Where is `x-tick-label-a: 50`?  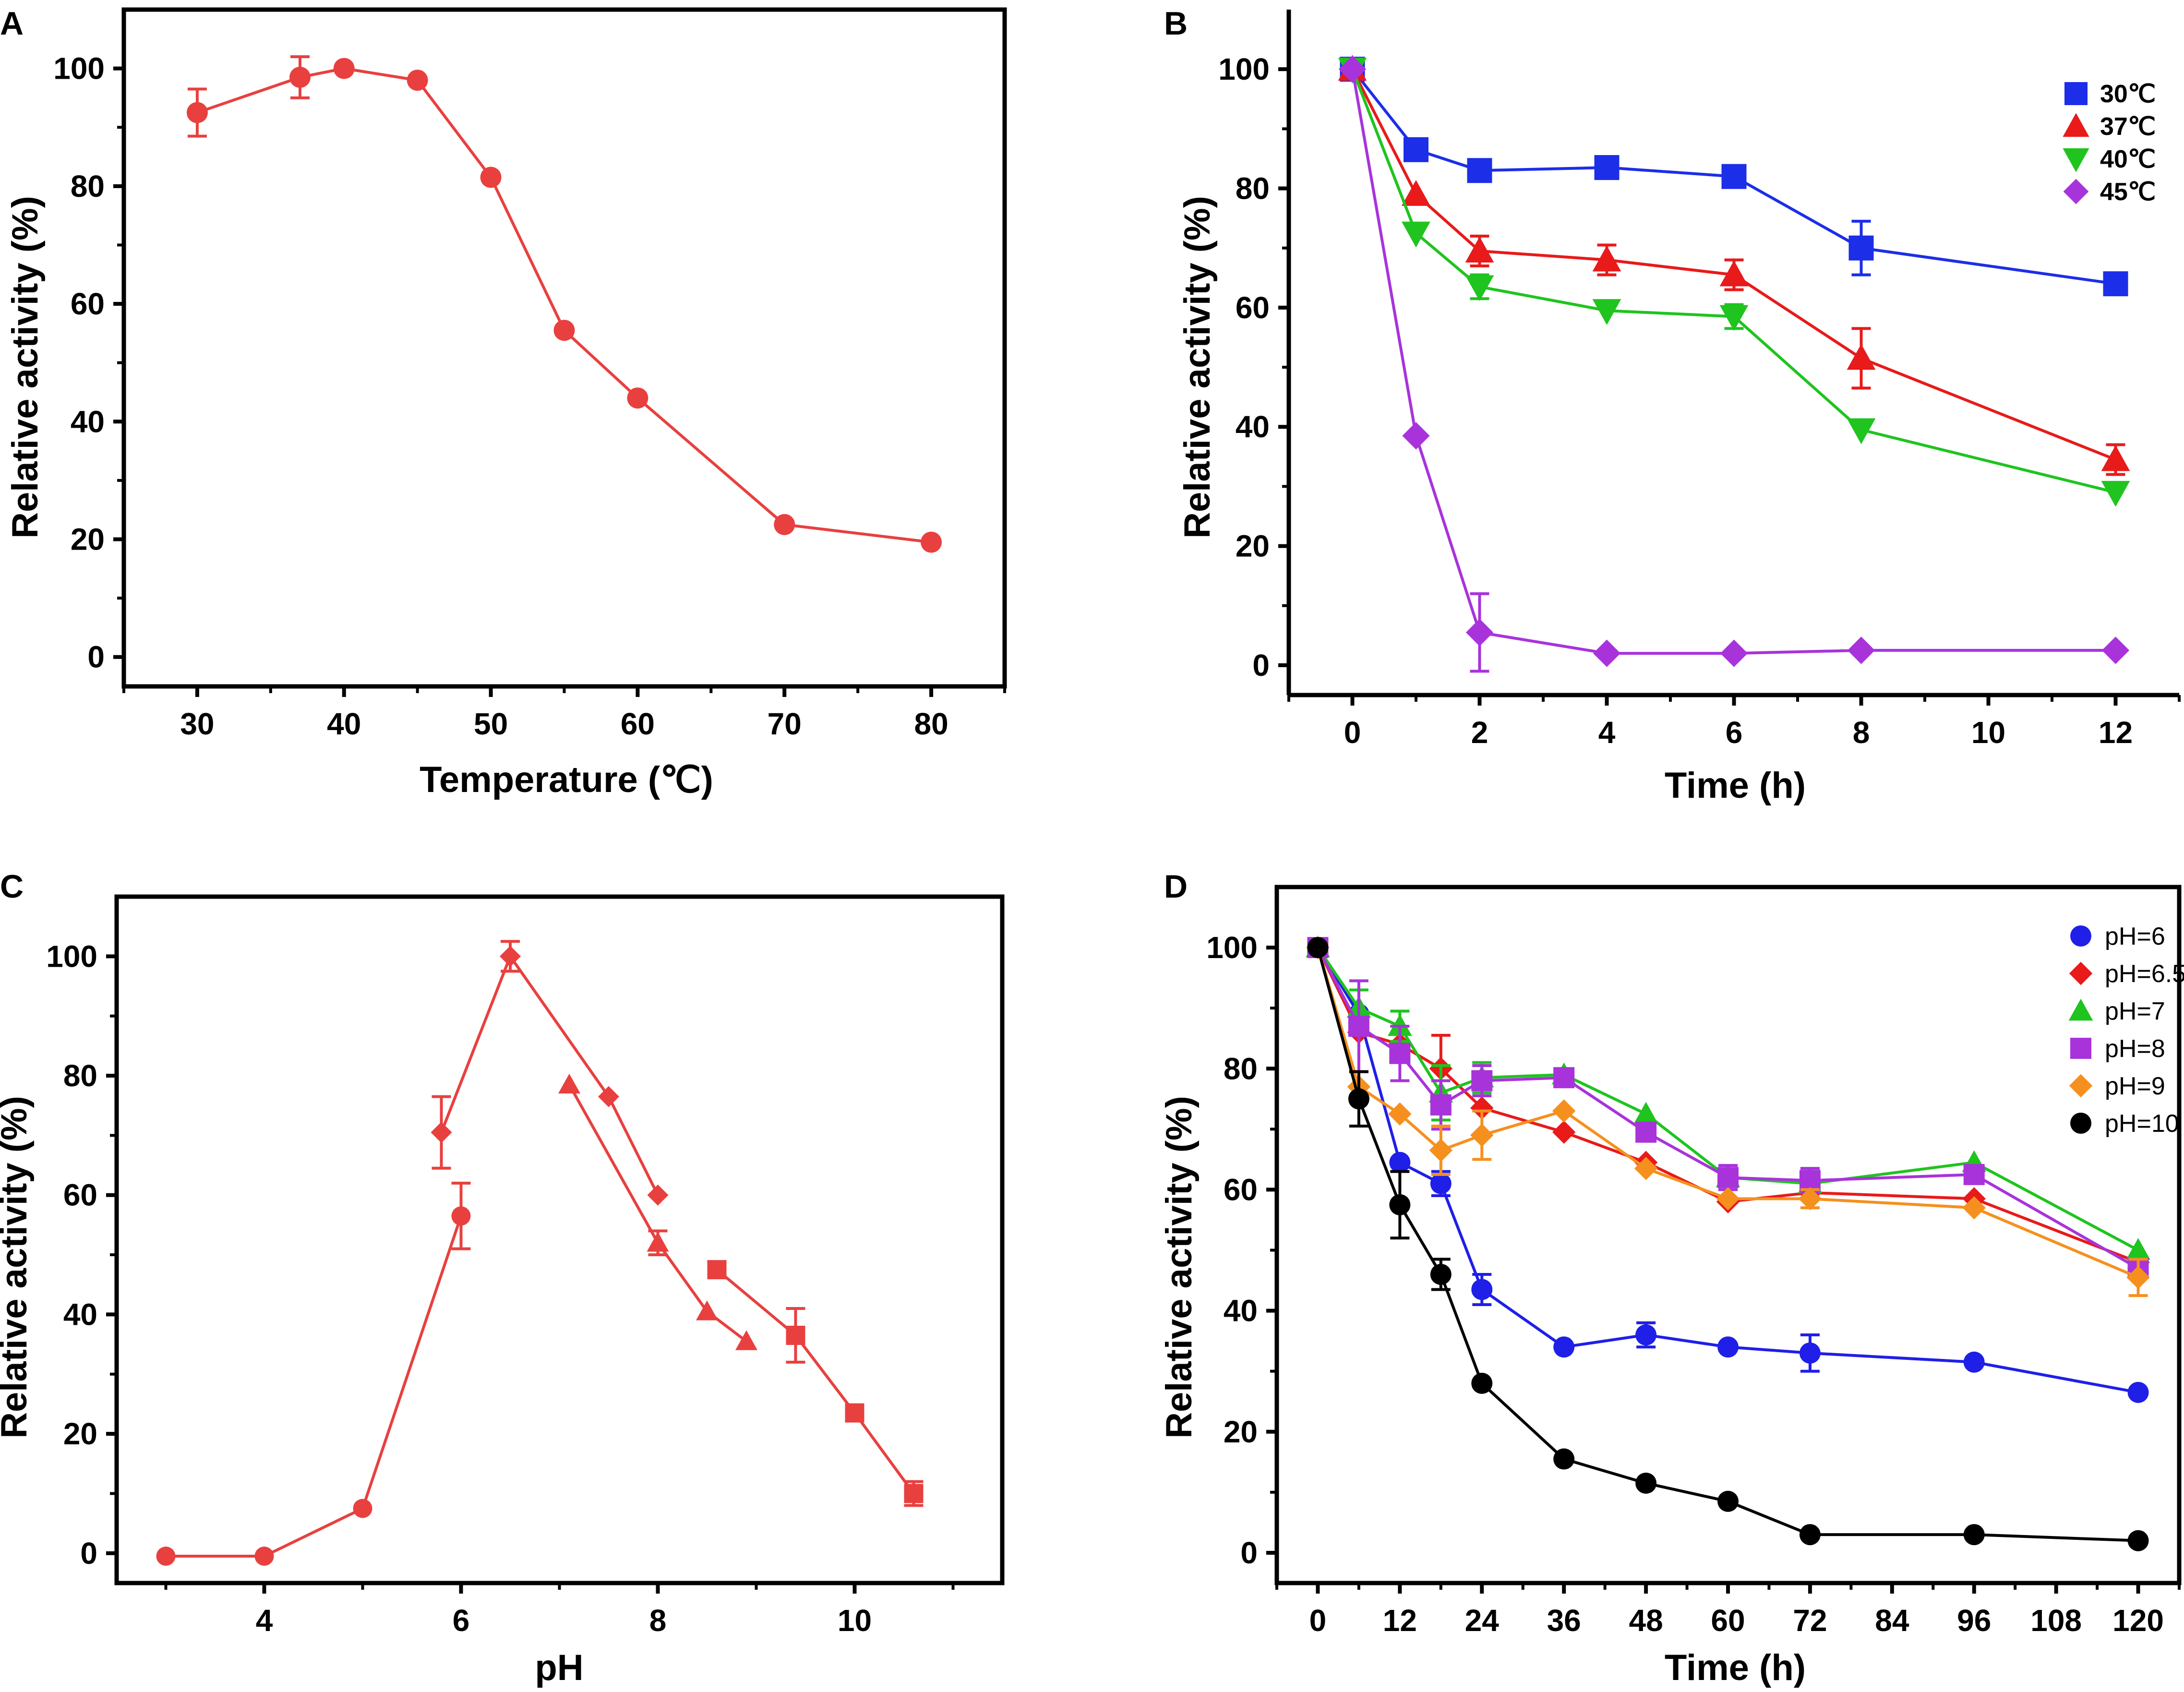
x-tick-label-a: 50 is located at coordinates (491, 724).